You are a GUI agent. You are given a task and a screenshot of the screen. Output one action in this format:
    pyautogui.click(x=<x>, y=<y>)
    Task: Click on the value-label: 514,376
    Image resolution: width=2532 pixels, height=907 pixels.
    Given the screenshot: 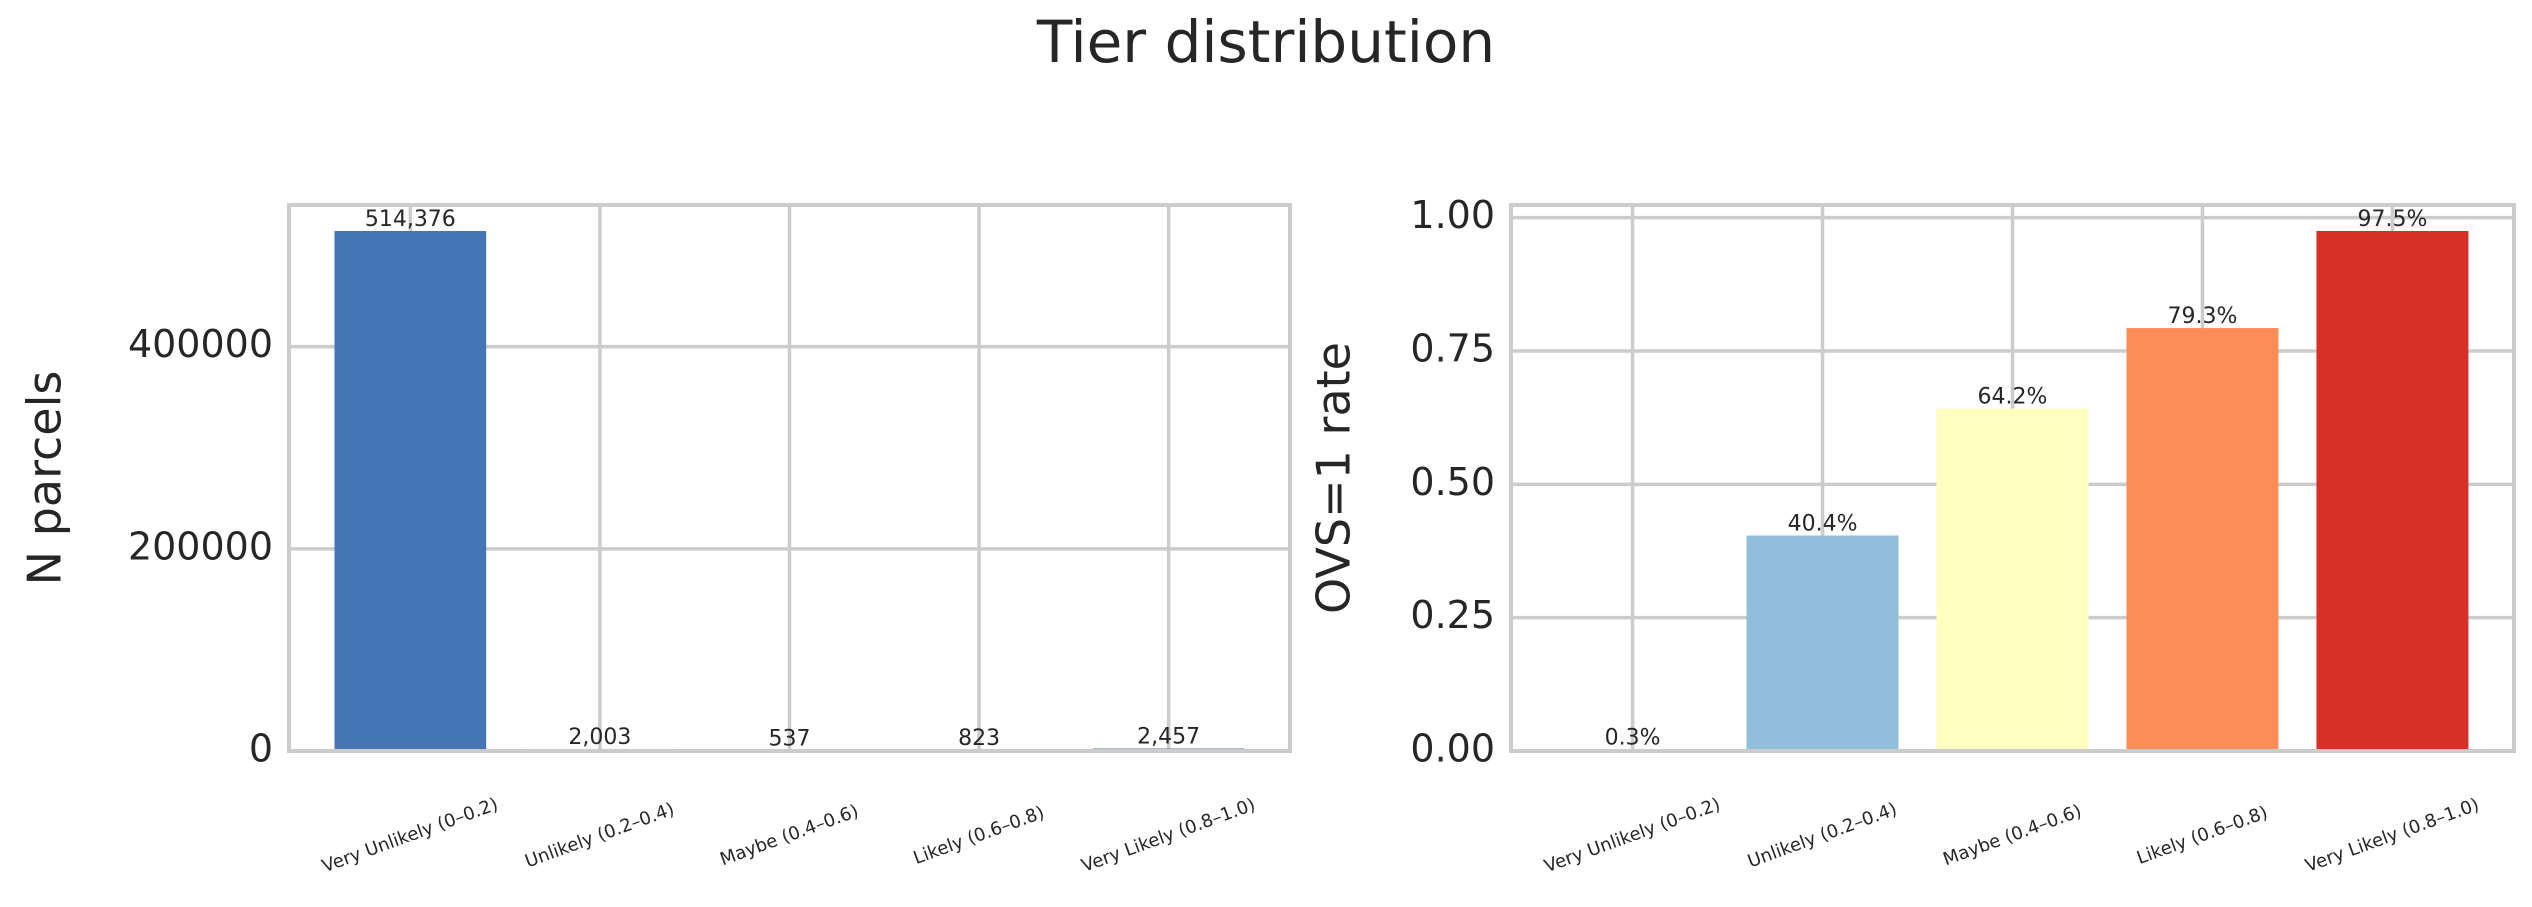 What is the action you would take?
    pyautogui.click(x=410, y=219)
    